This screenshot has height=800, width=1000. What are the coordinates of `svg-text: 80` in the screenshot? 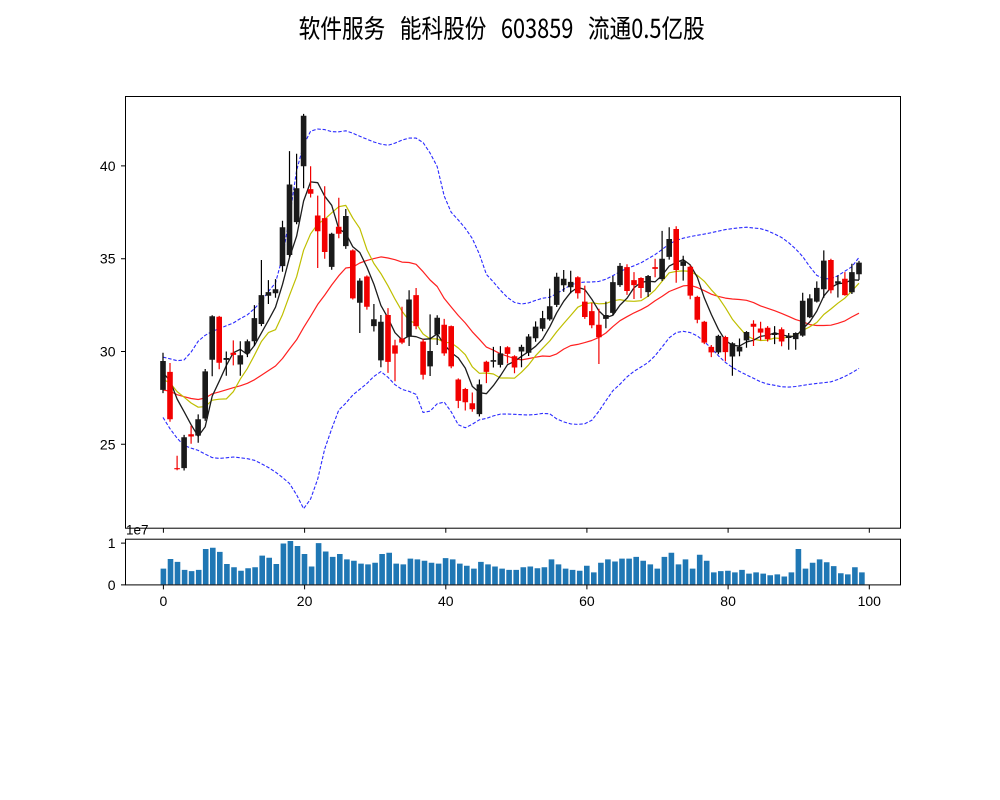 It's located at (728, 601).